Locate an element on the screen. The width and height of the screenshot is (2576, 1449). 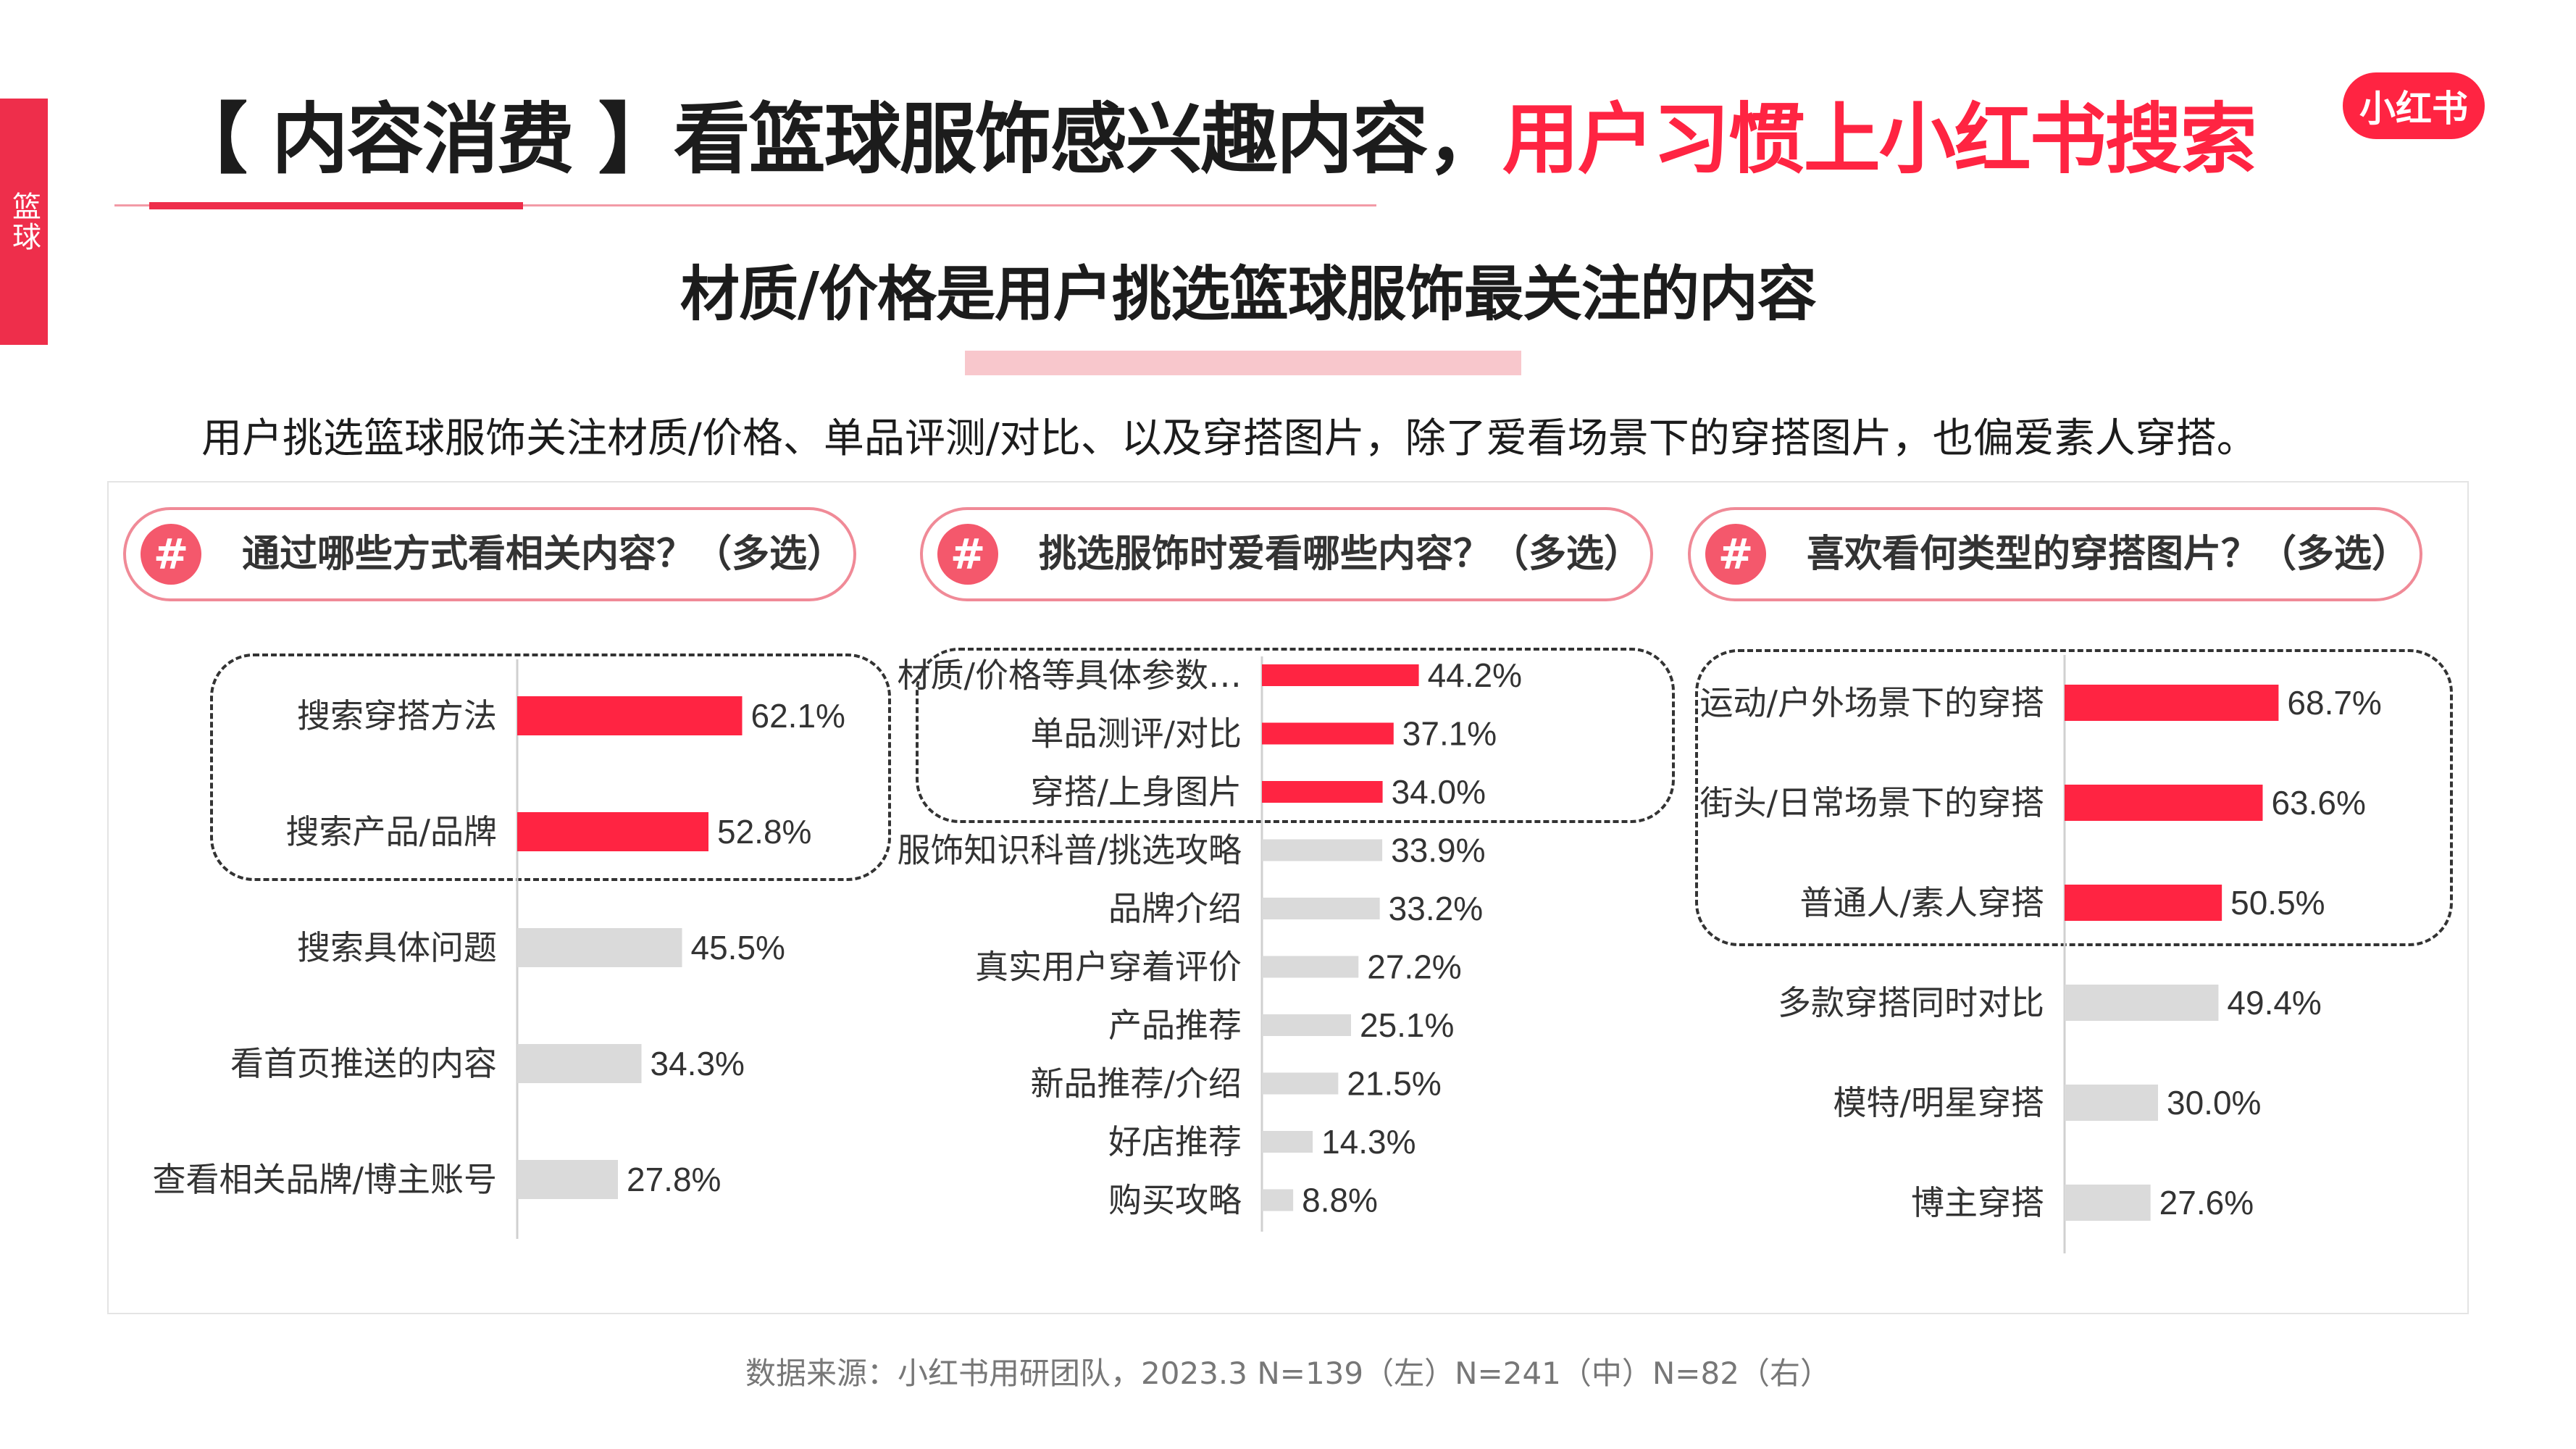
value-label: 21.5% is located at coordinates (1394, 1084).